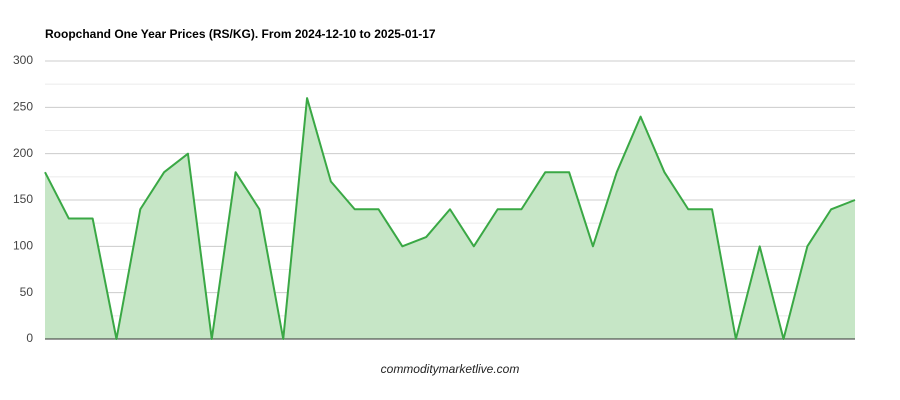 This screenshot has height=400, width=900. What do you see at coordinates (23, 107) in the screenshot?
I see `y-tick-label: 250` at bounding box center [23, 107].